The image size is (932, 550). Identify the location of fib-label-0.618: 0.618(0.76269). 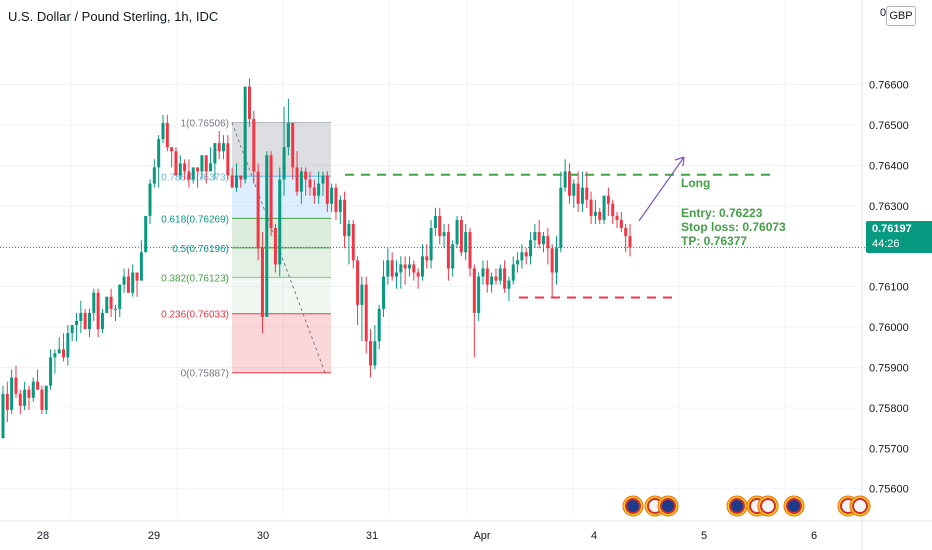
(195, 219).